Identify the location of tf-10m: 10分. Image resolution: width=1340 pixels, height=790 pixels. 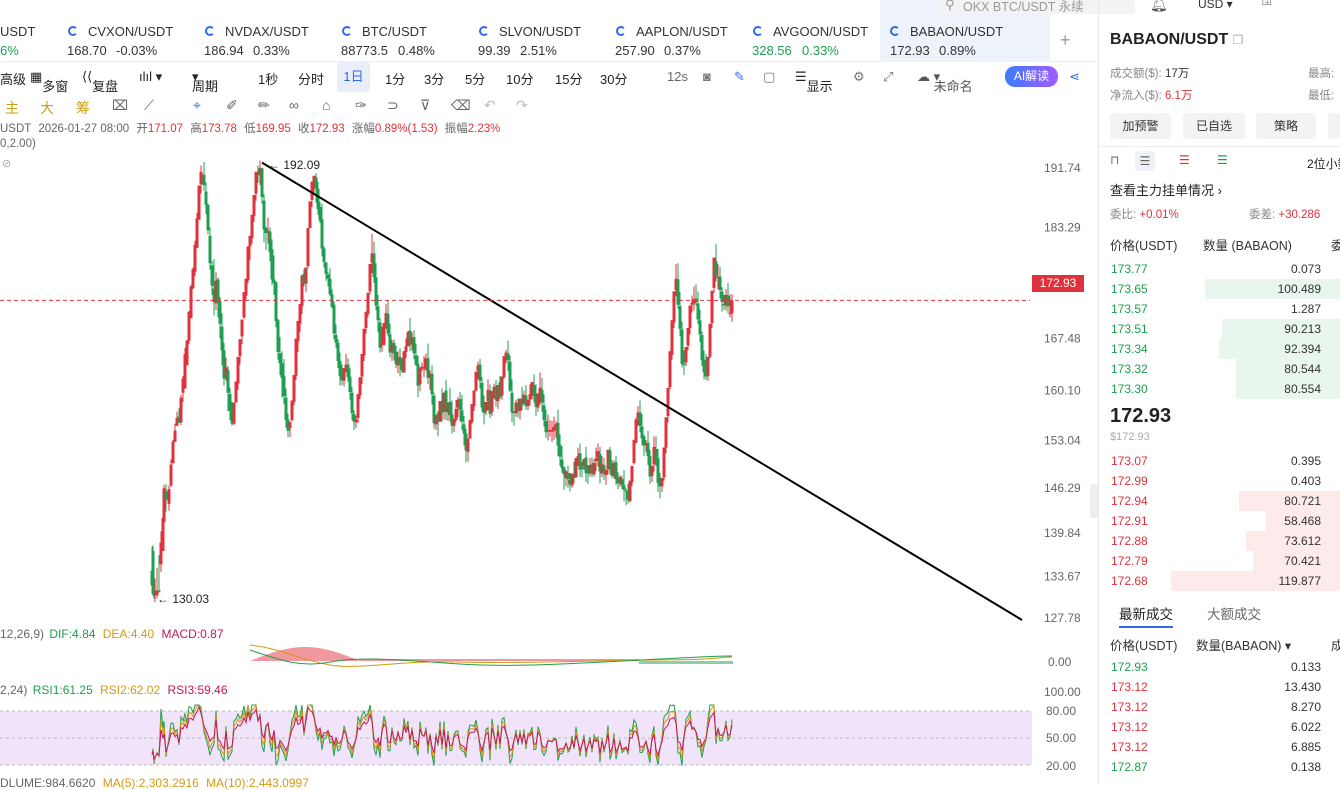
(520, 79).